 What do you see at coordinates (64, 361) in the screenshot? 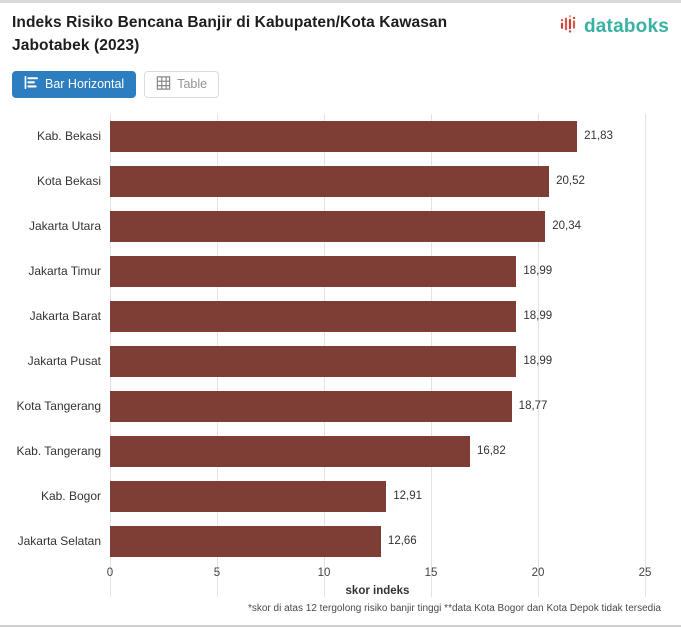
I see `category-label: Jakarta Pusat` at bounding box center [64, 361].